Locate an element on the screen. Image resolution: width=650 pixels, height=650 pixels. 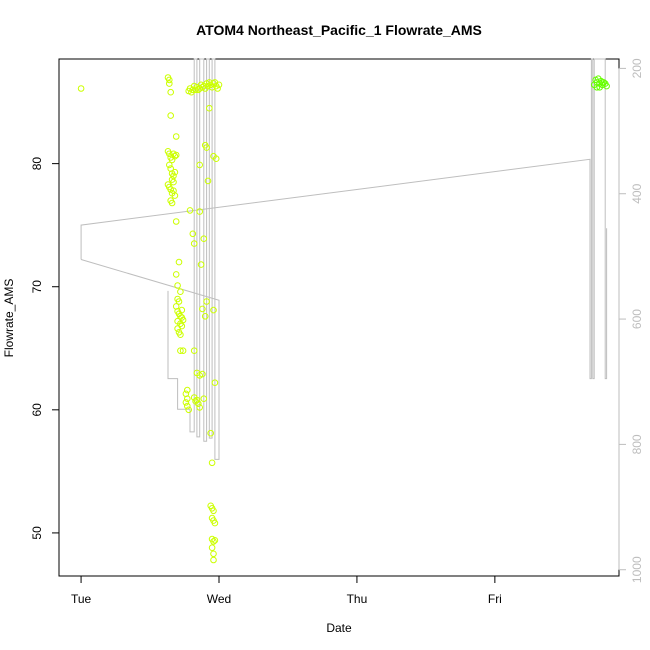
x-axis: Tue Wed Thu Fri is located at coordinates (286, 590).